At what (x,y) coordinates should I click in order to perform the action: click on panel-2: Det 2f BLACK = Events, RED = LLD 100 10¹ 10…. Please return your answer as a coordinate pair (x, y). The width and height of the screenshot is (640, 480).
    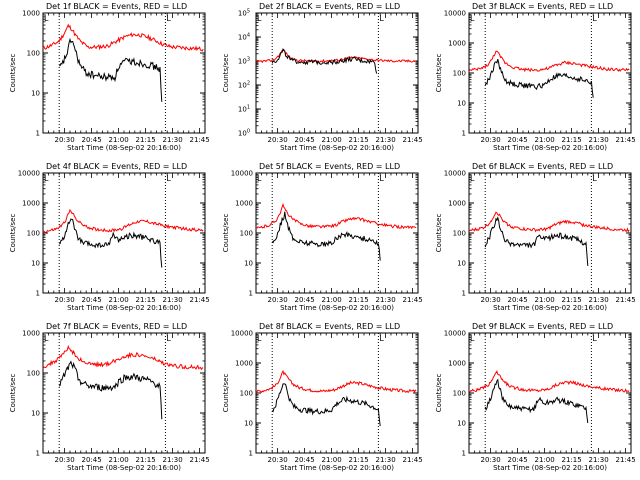
    Looking at the image, I should click on (322, 77).